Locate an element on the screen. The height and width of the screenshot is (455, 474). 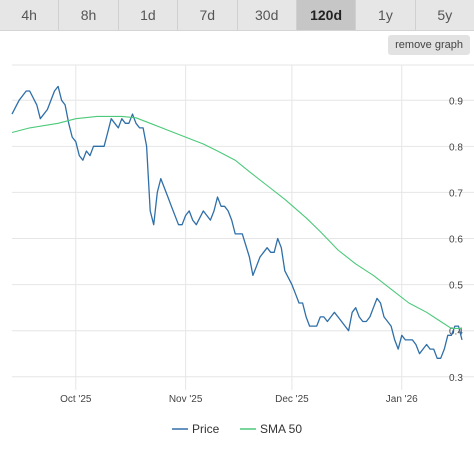
x-tick-label: Oct '25 is located at coordinates (76, 399).